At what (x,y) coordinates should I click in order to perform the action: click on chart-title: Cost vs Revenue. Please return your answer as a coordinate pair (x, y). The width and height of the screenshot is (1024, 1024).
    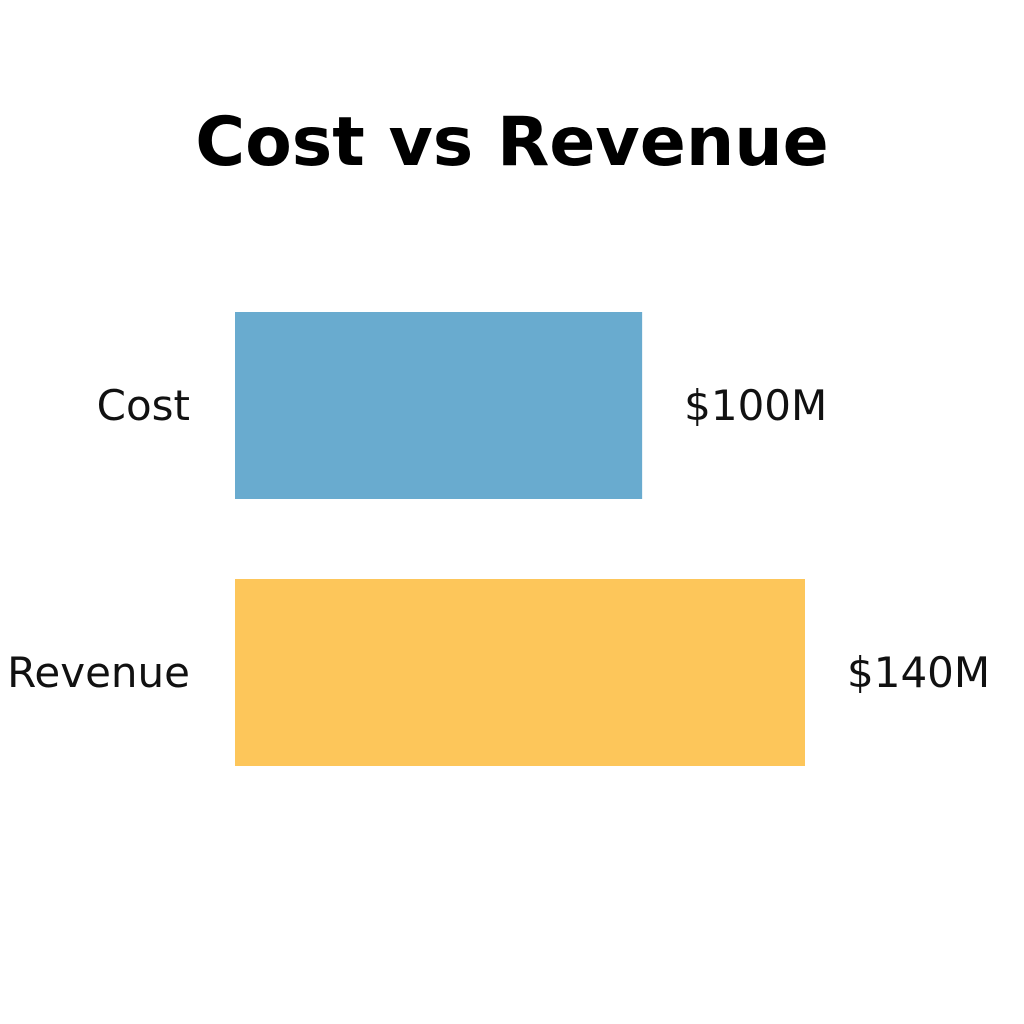
    Looking at the image, I should click on (512, 142).